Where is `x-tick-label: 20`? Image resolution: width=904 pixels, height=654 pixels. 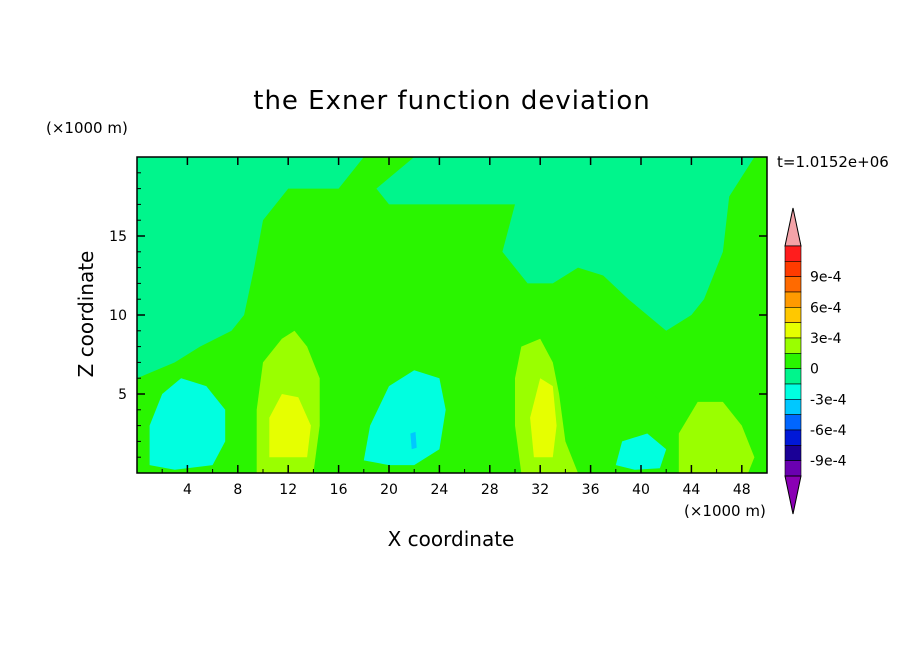 x-tick-label: 20 is located at coordinates (389, 490).